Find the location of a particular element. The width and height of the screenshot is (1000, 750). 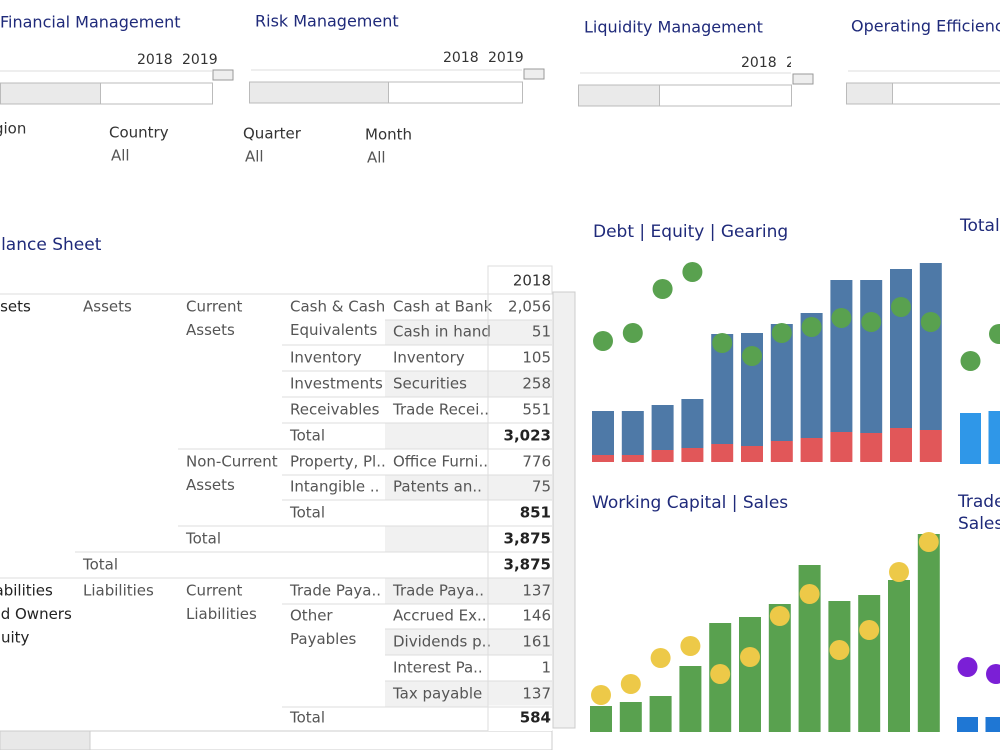

cell-value: 551 is located at coordinates (536, 410).